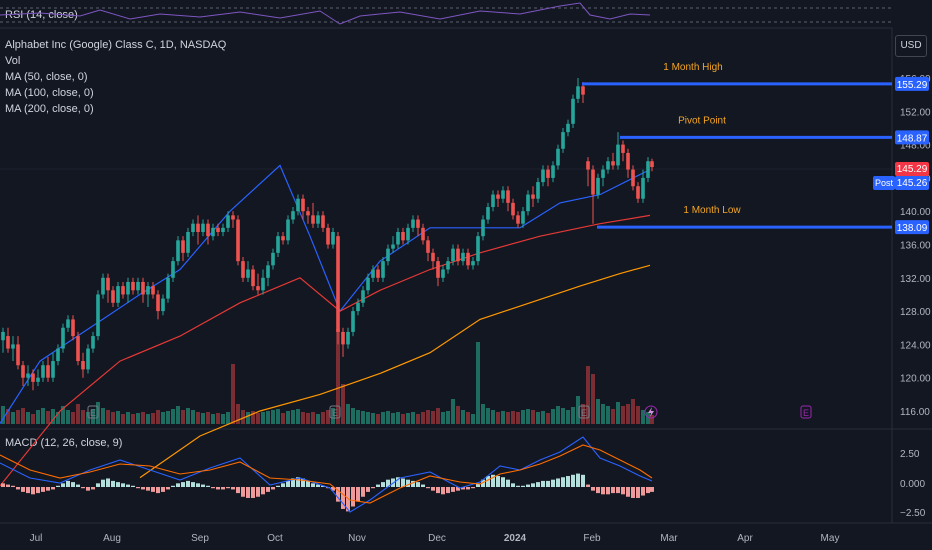 The height and width of the screenshot is (550, 932). I want to click on currency-button: USD, so click(911, 46).